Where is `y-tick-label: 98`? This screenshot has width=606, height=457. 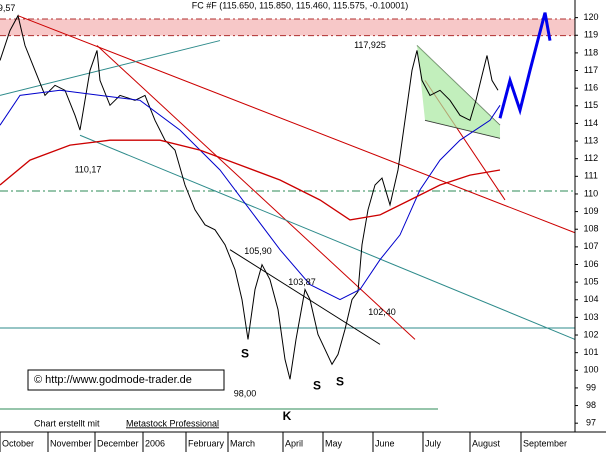
y-tick-label: 98 is located at coordinates (591, 405).